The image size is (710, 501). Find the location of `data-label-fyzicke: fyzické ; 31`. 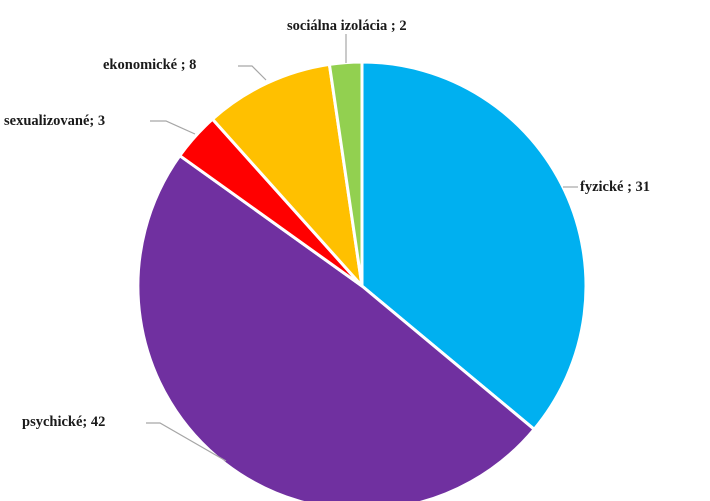

data-label-fyzicke: fyzické ; 31 is located at coordinates (615, 187).